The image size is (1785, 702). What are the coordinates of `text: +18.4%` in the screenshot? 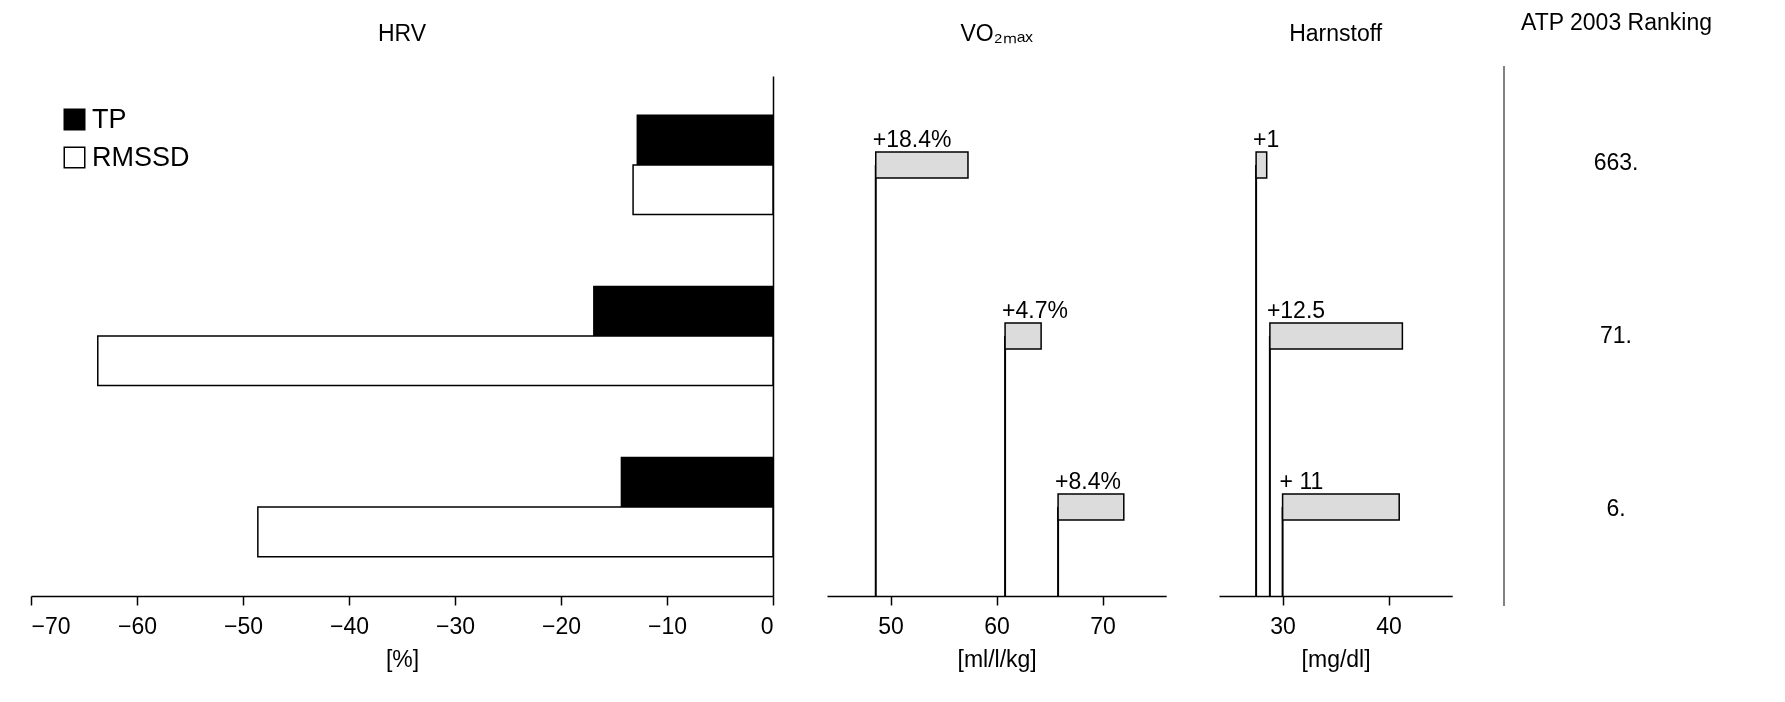 It's located at (912, 138).